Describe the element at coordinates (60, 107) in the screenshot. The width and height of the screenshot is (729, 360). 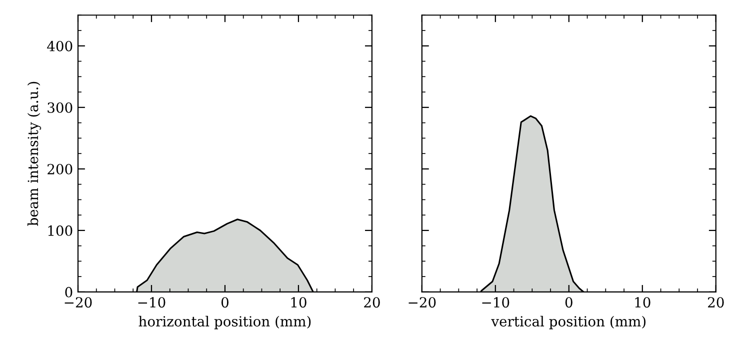
I see `y-tick-label: 300` at that location.